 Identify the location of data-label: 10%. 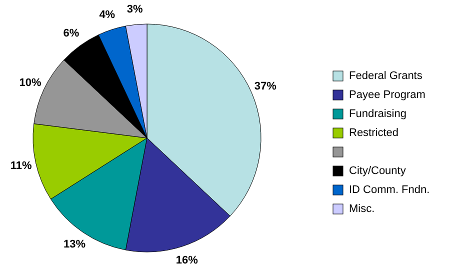
(30, 82).